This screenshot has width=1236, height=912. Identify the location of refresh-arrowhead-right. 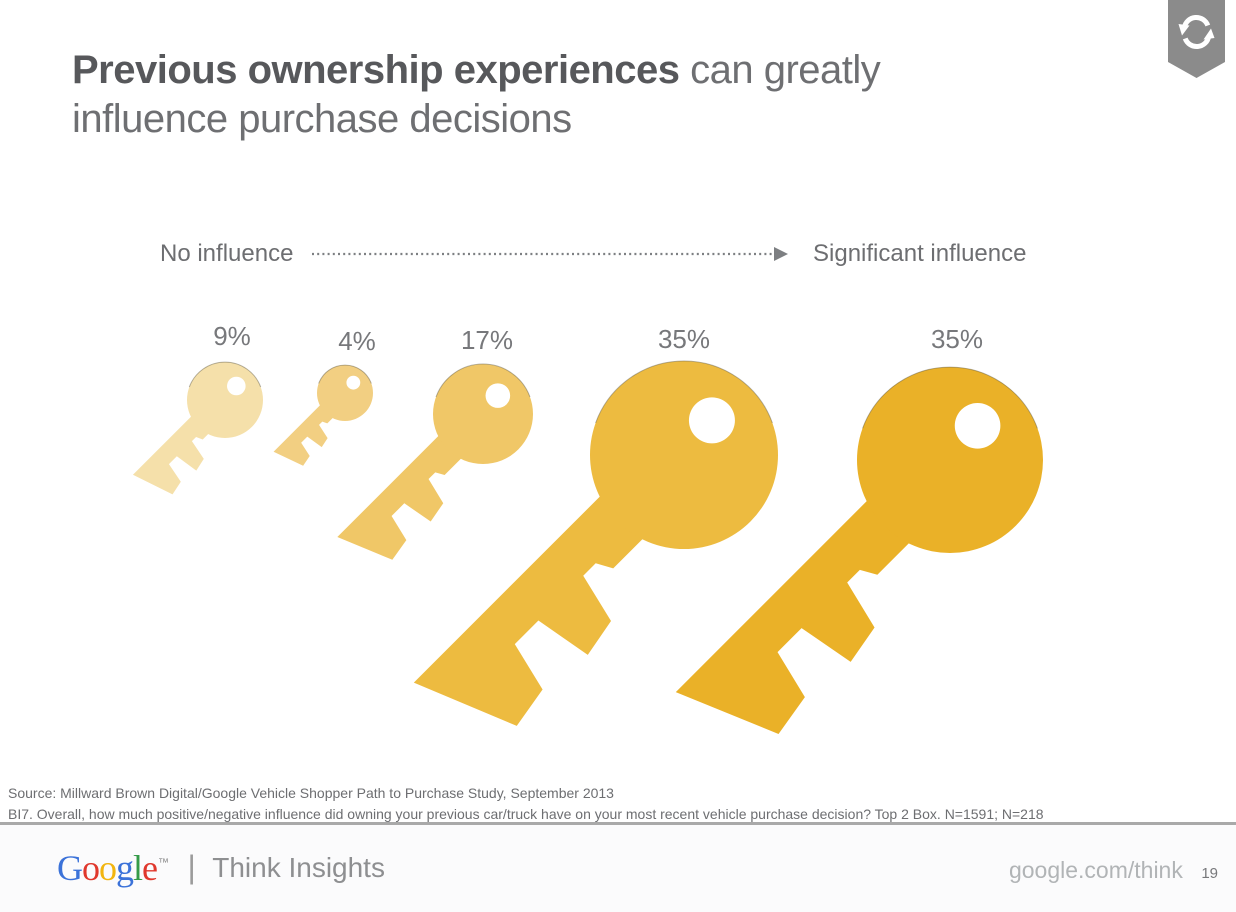
(1209, 34).